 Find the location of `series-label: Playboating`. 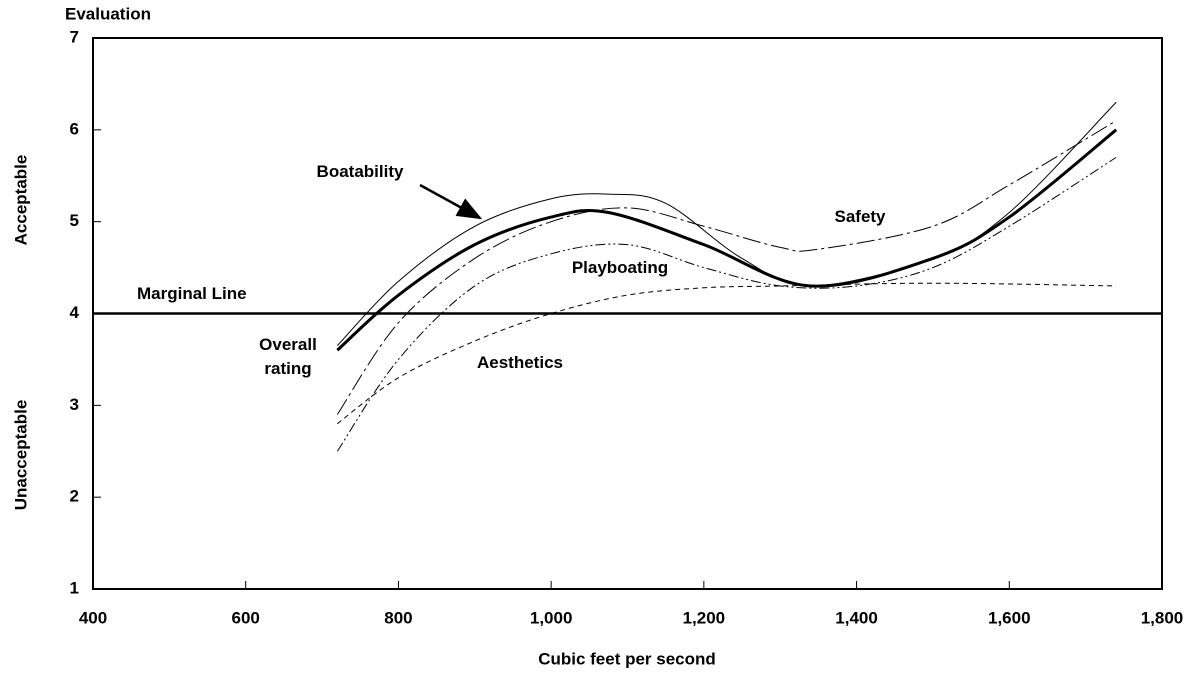

series-label: Playboating is located at coordinates (620, 267).